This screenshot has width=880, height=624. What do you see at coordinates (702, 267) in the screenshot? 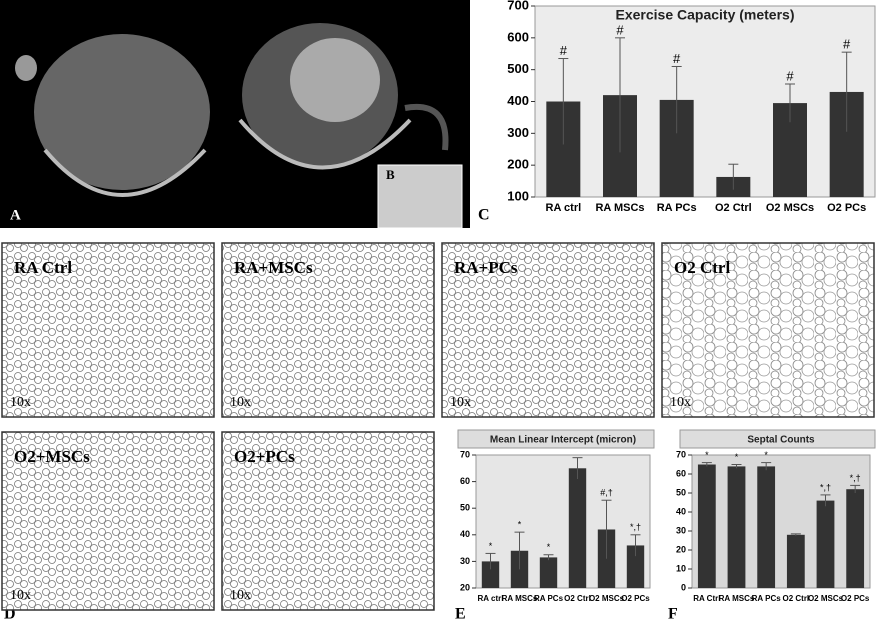
I see `panel-title: O2 Ctrl` at bounding box center [702, 267].